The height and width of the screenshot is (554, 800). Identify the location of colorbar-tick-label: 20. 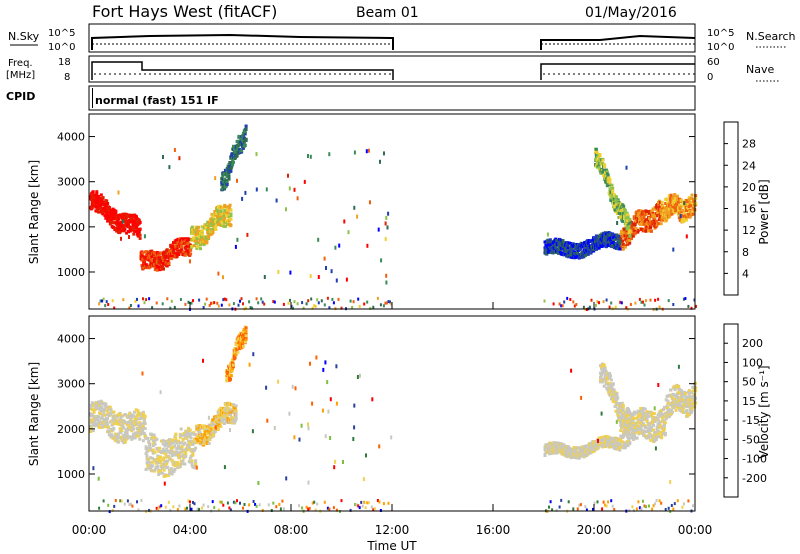
(749, 187).